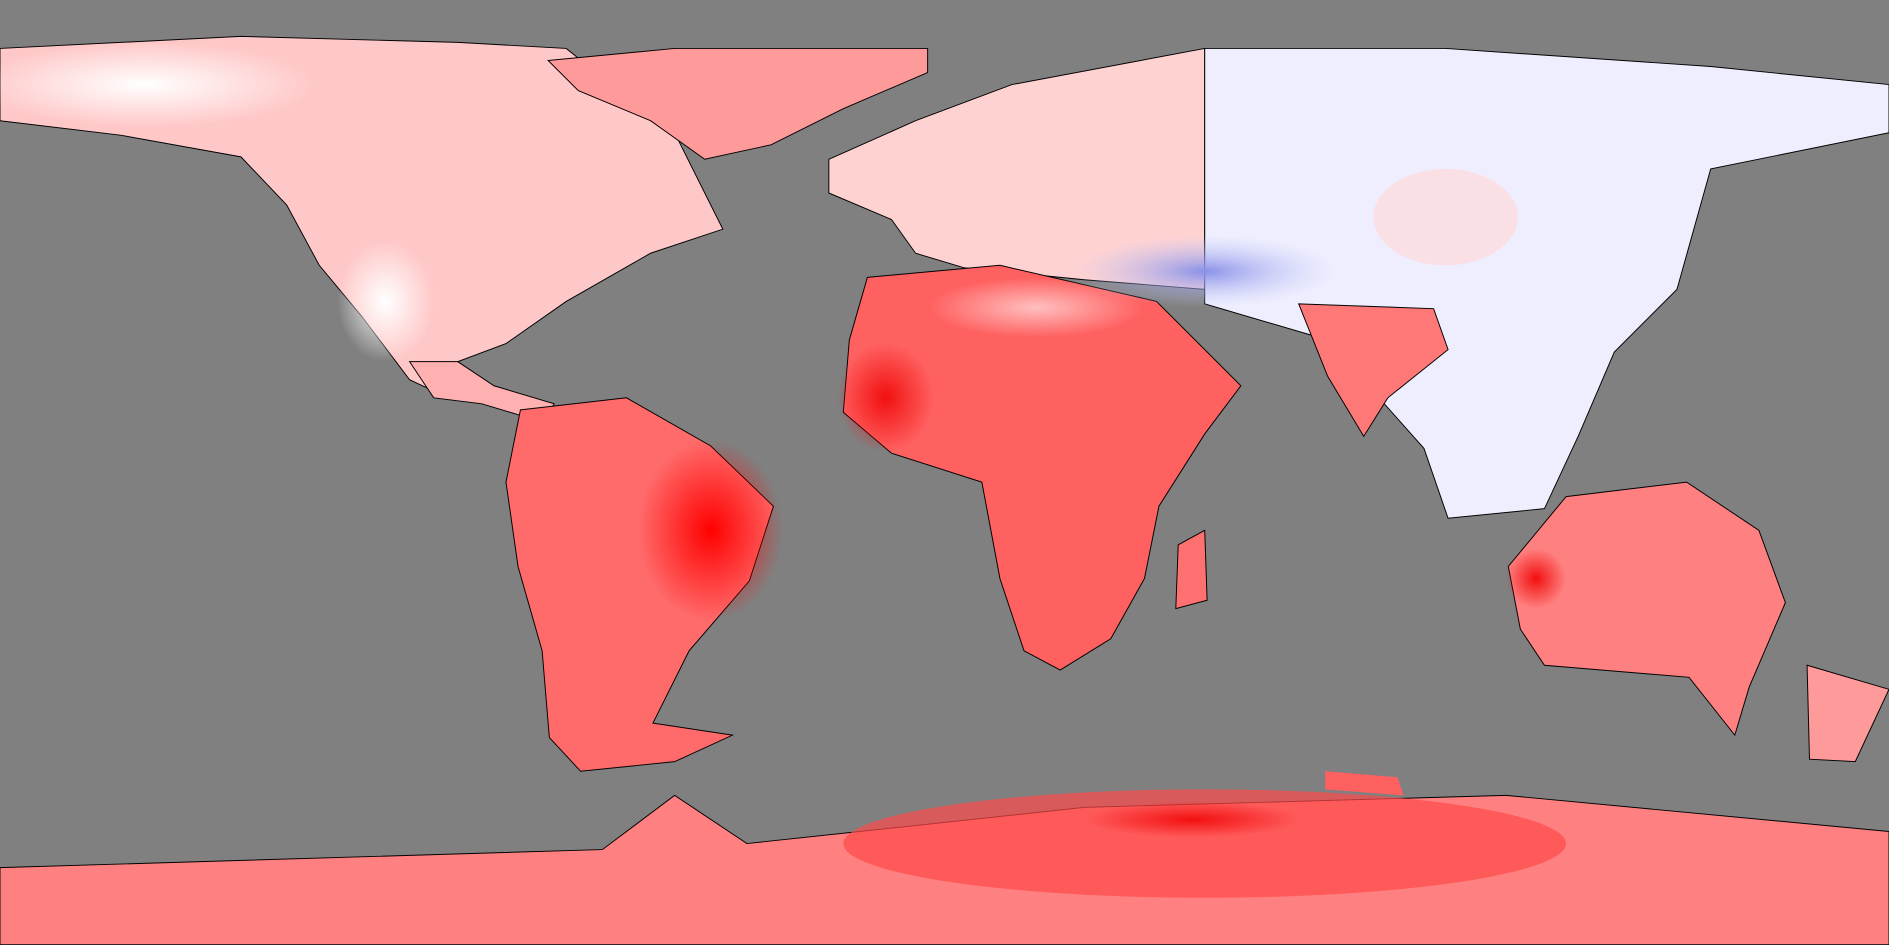 This screenshot has width=1889, height=945. What do you see at coordinates (1445, 217) in the screenshot?
I see `anomaly-warm` at bounding box center [1445, 217].